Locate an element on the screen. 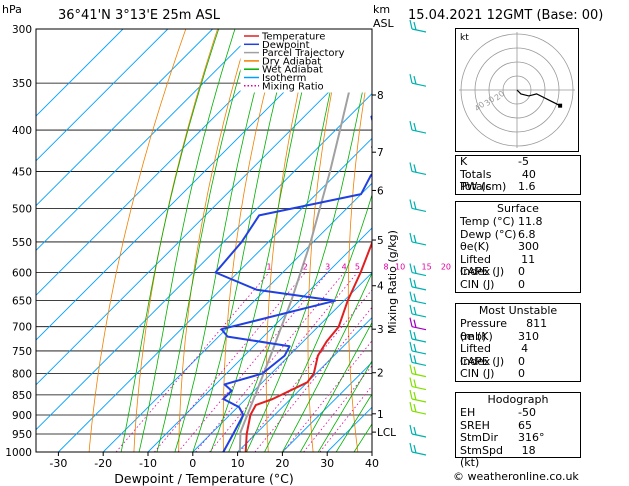 Image resolution: width=629 pixels, height=486 pixels. row-dewp: Dewp (°C) 6.8 is located at coordinates (498, 234).